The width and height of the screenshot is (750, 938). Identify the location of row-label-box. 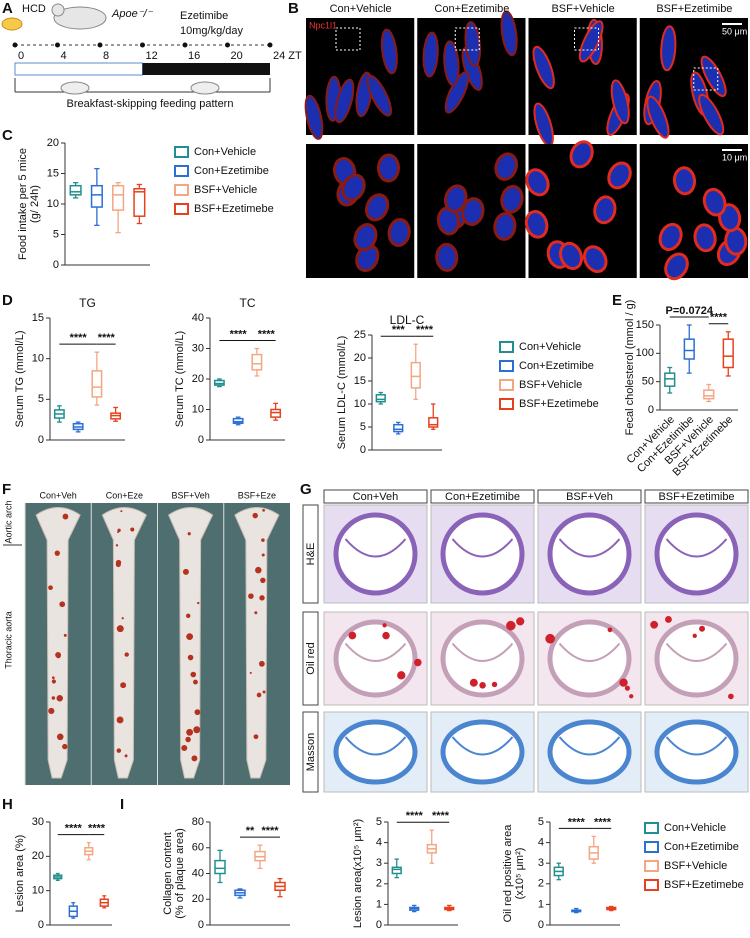
(310, 554).